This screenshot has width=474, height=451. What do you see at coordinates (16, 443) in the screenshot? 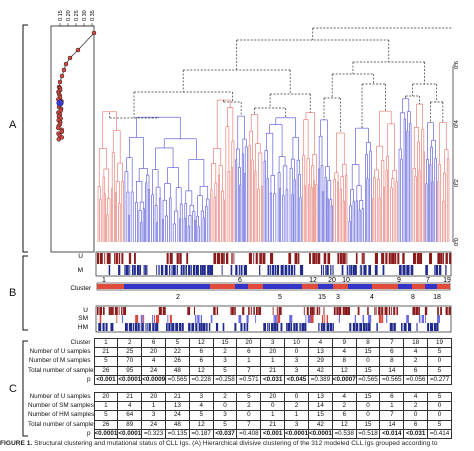
I see `caption-figure-number: FIGURE 1.` at bounding box center [16, 443].